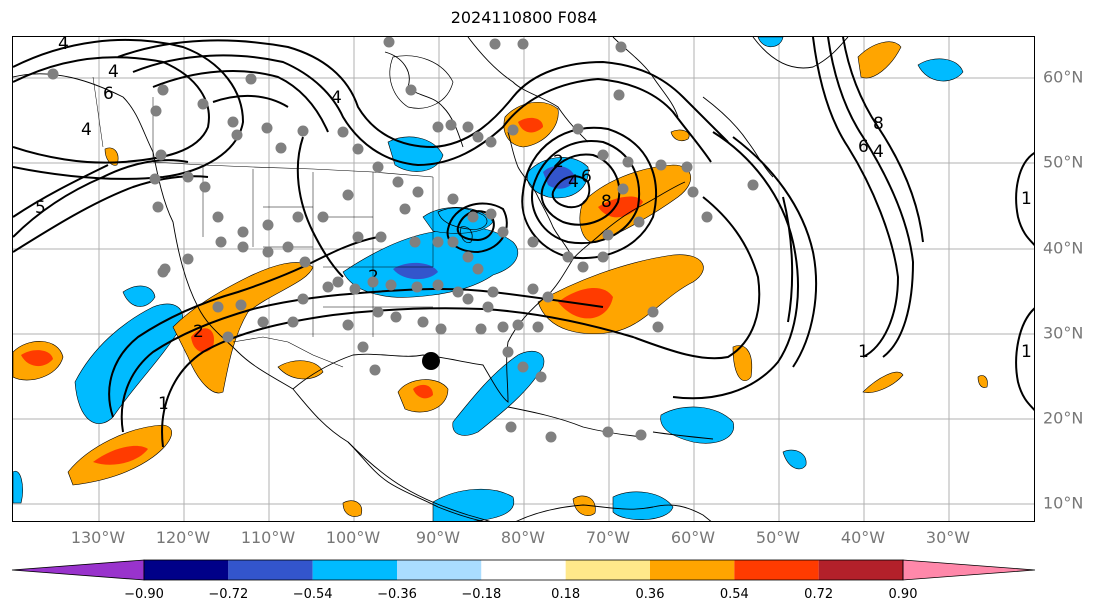  I want to click on neg-area-westedge, so click(18, 487).